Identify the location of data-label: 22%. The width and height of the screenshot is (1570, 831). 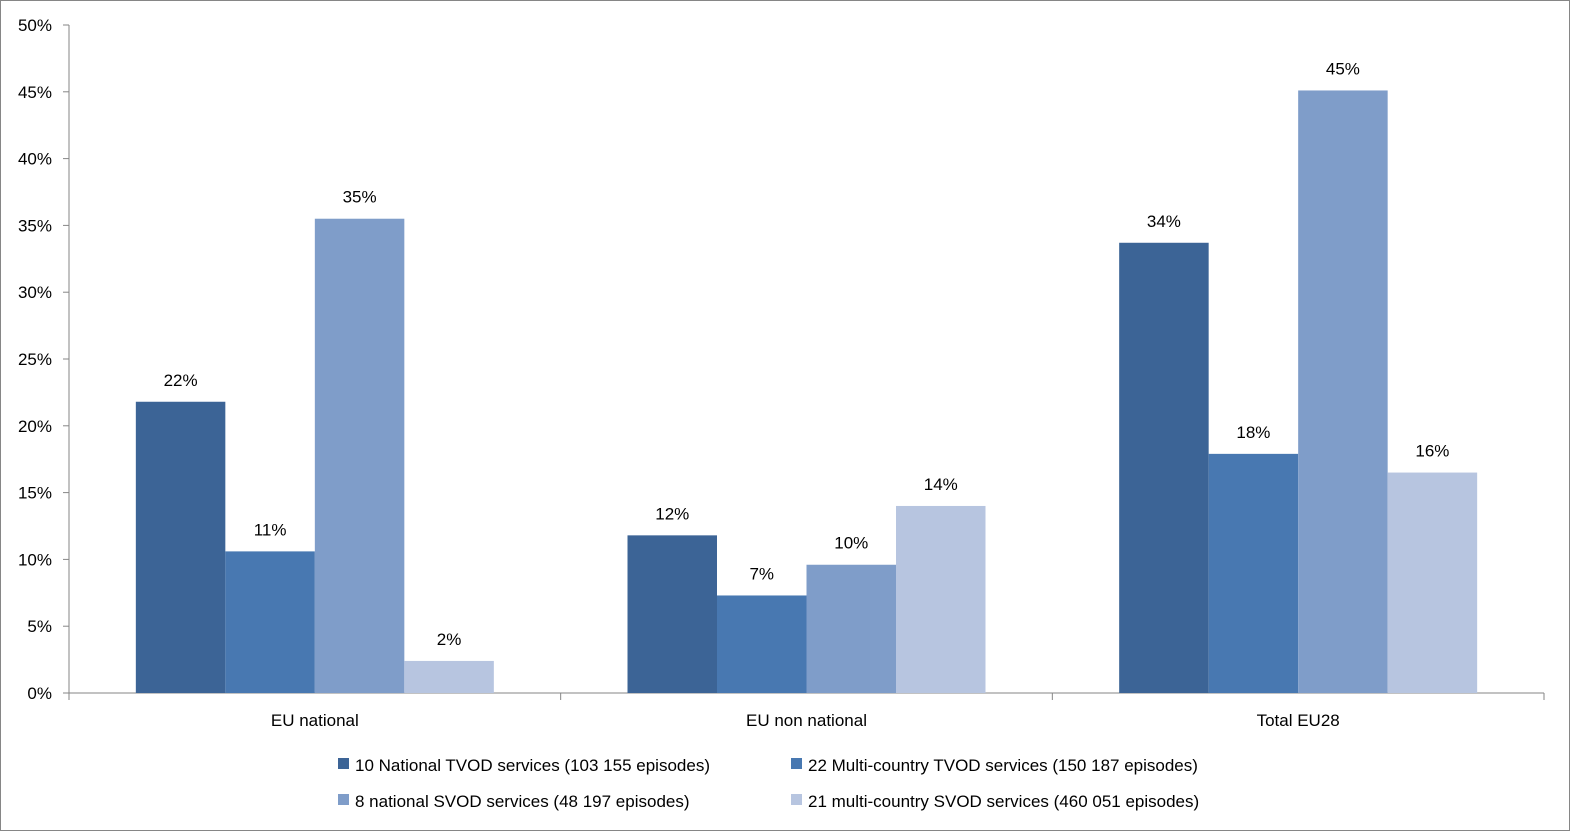
(181, 380).